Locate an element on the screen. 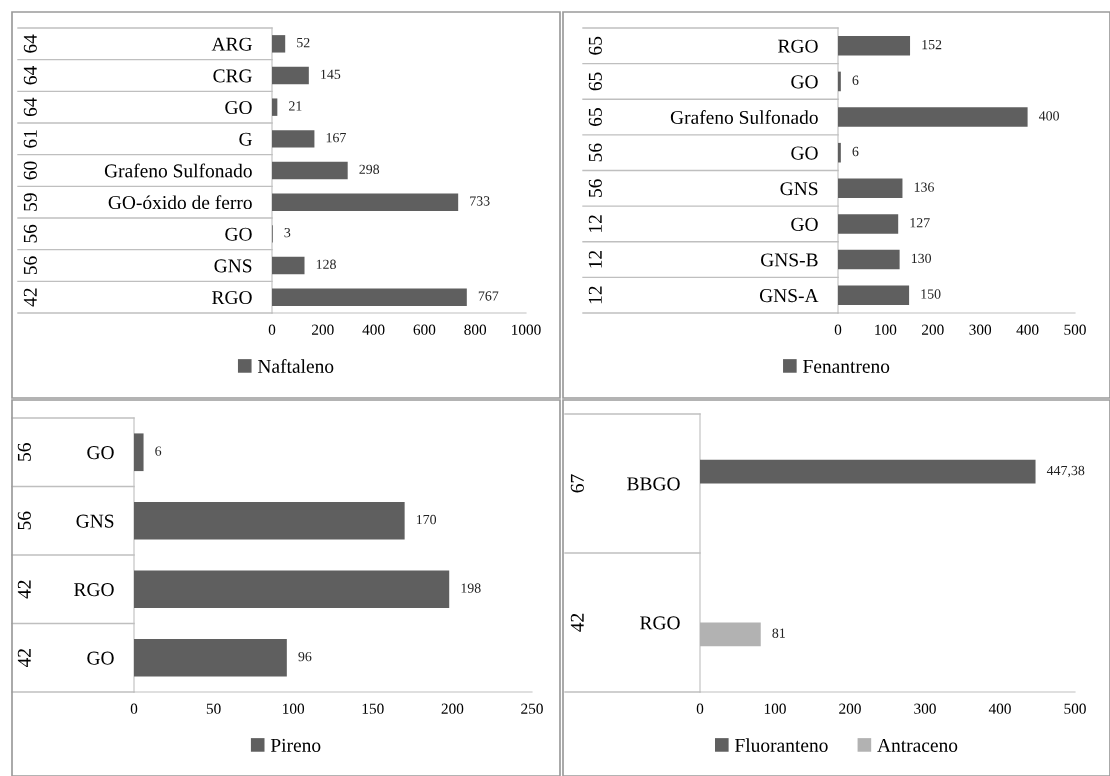 Image resolution: width=1110 pixels, height=776 pixels. data-label: 3 is located at coordinates (287, 232).